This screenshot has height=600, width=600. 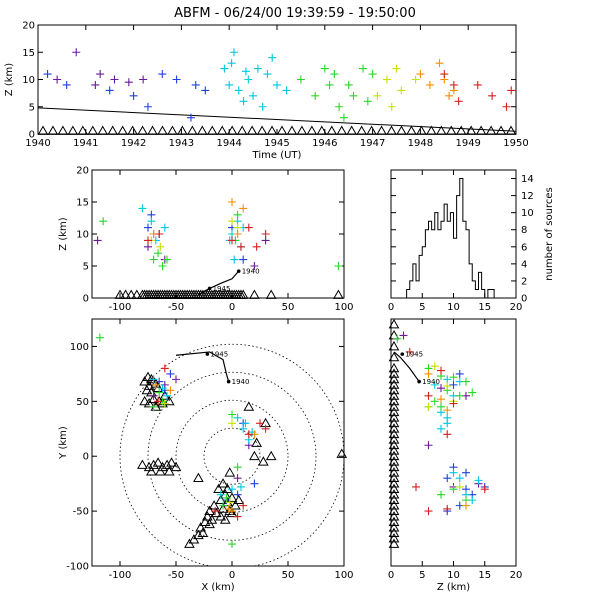 I want to click on histogram-ytick-label: 10, so click(x=527, y=213).